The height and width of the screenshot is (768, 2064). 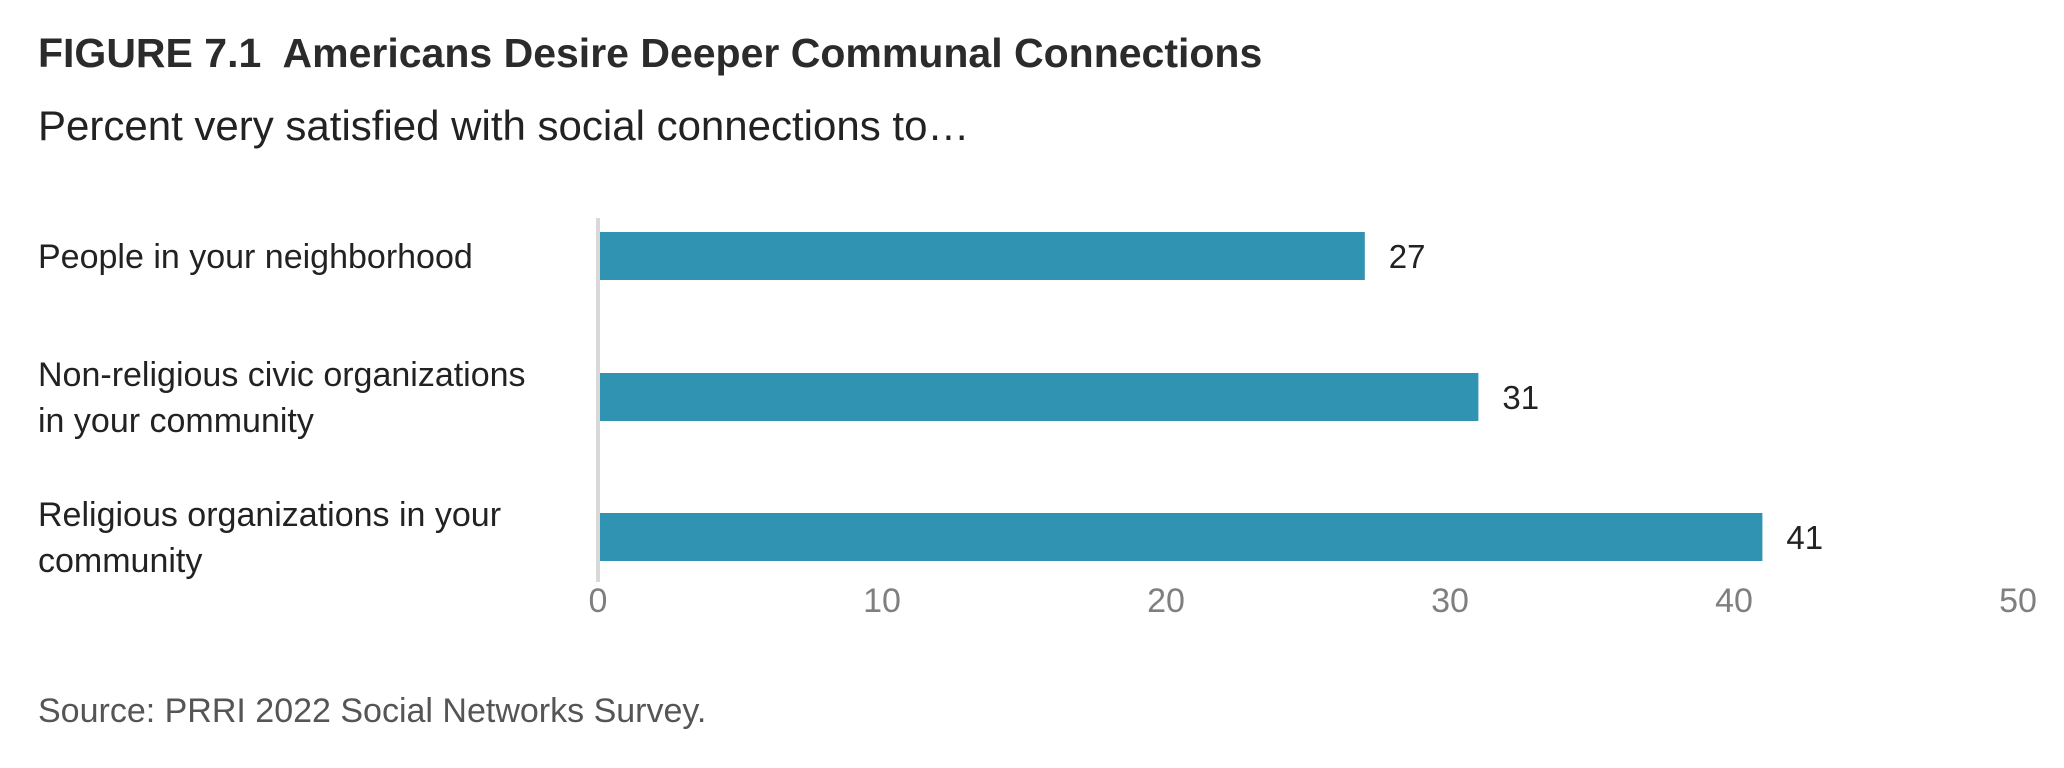 I want to click on data-label-3: 41, so click(x=1804, y=537).